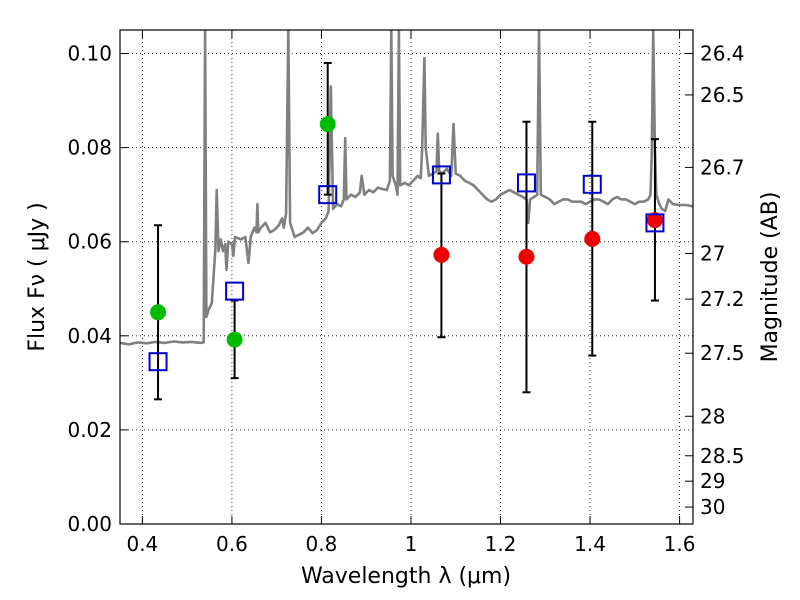 This screenshot has width=800, height=600. What do you see at coordinates (712, 481) in the screenshot?
I see `right-tick-label: 29` at bounding box center [712, 481].